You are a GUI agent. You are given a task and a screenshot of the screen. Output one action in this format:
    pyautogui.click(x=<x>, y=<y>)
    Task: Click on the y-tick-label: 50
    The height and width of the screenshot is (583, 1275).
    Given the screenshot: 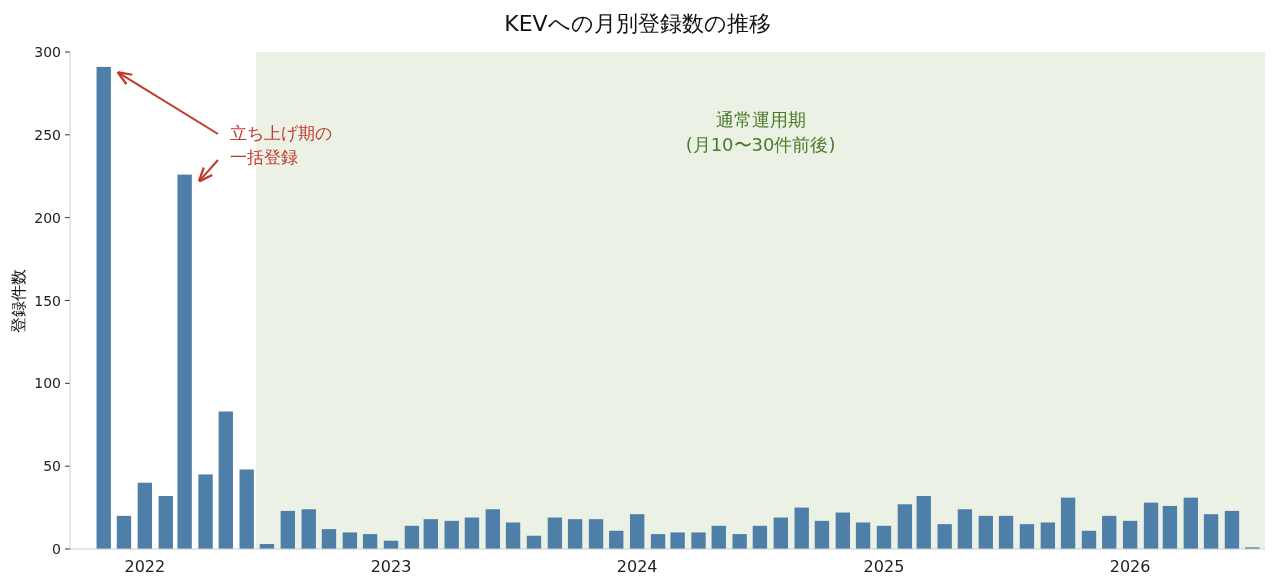 What is the action you would take?
    pyautogui.click(x=52, y=466)
    